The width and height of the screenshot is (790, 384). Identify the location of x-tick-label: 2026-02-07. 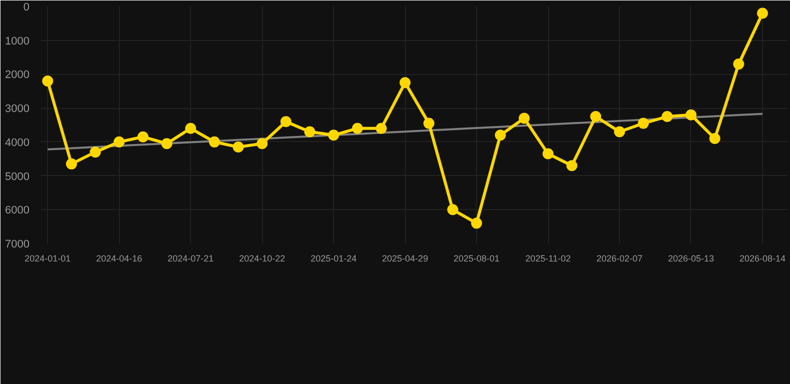
(619, 259).